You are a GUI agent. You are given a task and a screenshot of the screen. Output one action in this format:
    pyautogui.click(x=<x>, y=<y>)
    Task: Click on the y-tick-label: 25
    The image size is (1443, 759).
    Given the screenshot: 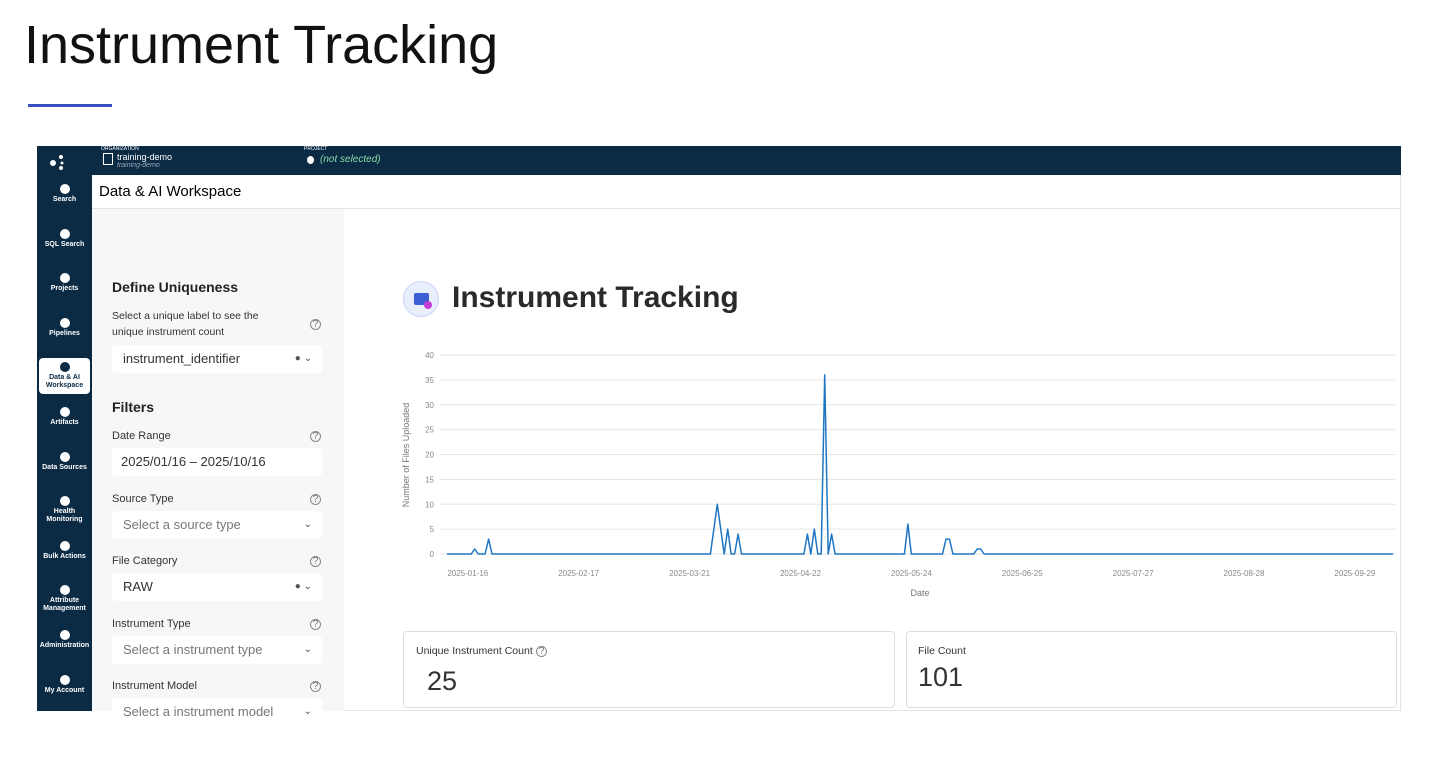 What is the action you would take?
    pyautogui.click(x=429, y=430)
    